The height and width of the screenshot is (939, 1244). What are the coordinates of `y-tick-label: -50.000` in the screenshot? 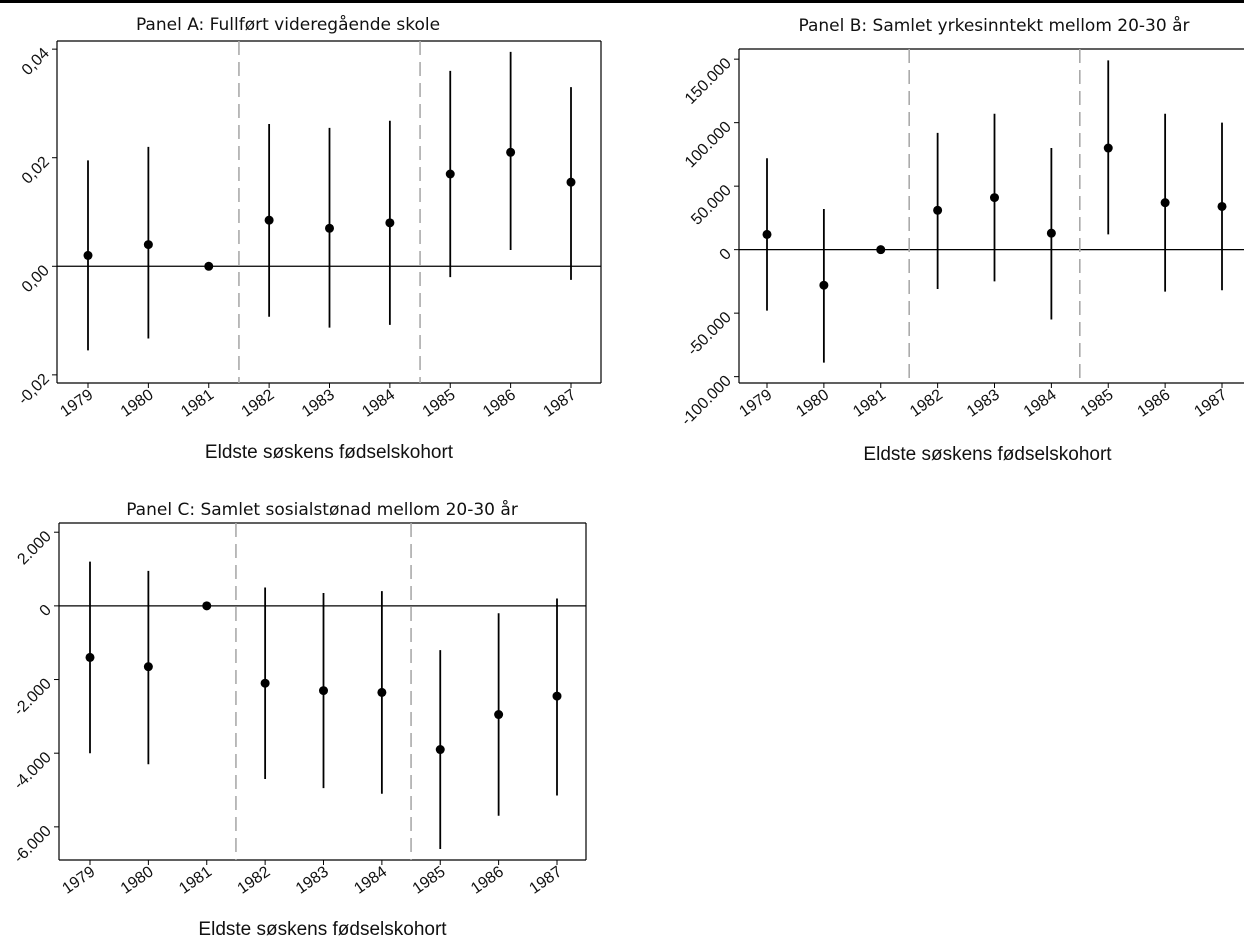 It's located at (709, 334).